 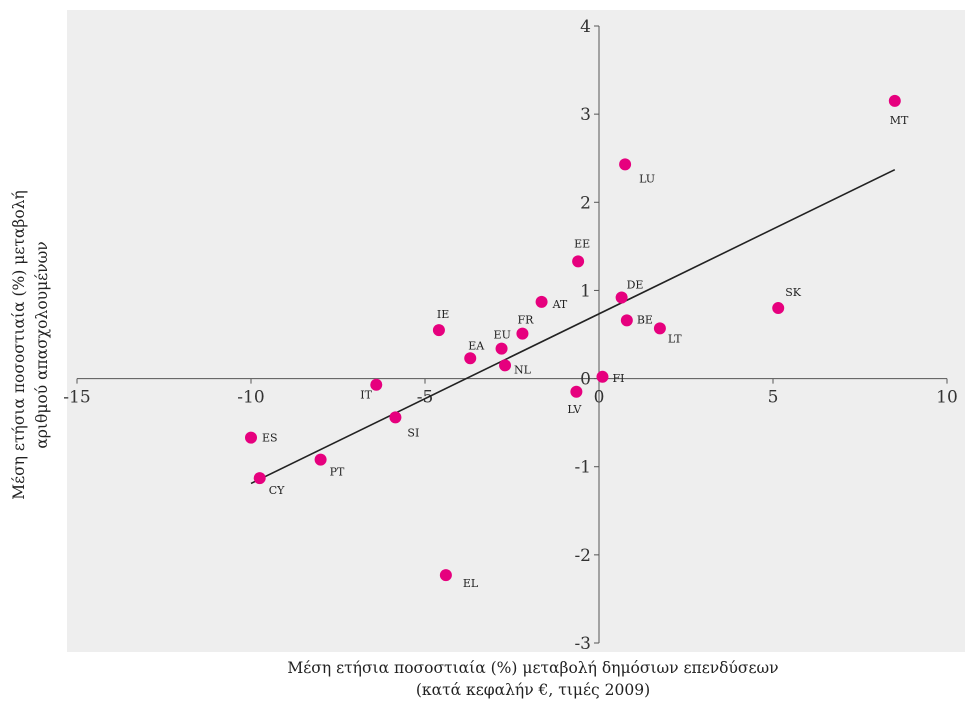 I want to click on x-tick-label: -15, so click(x=76, y=398).